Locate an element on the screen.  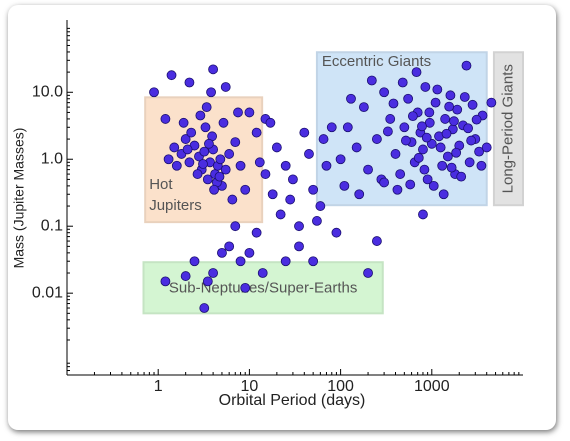
x-tick-label: 100 is located at coordinates (340, 386).